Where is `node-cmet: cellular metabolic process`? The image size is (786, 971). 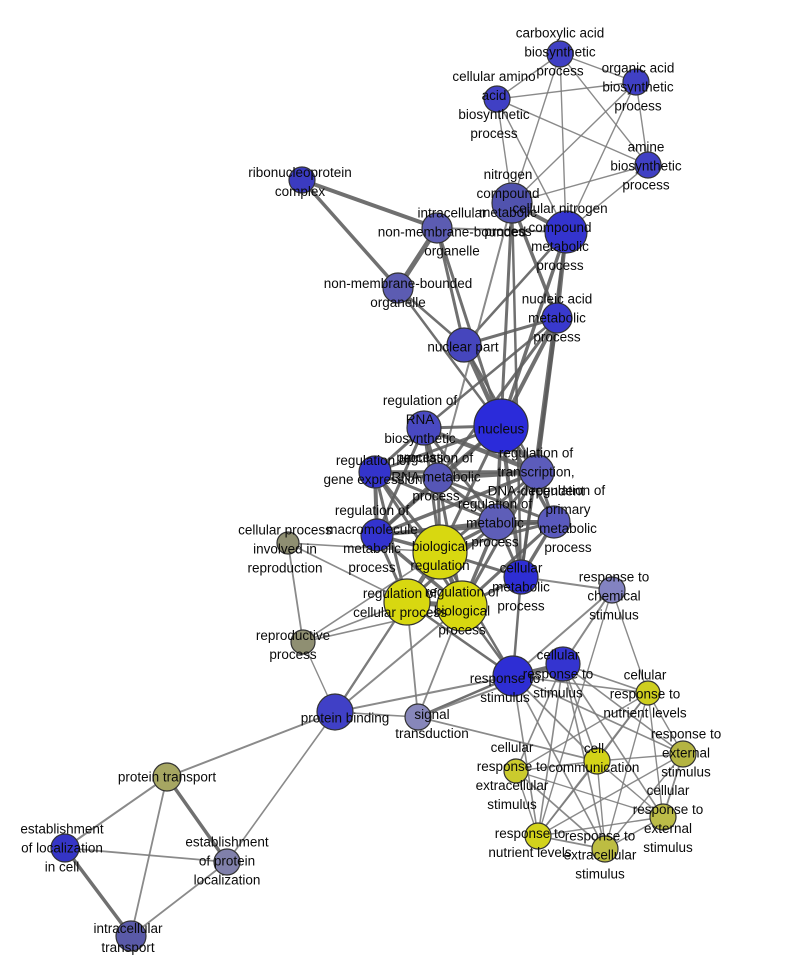 node-cmet: cellular metabolic process is located at coordinates (521, 577).